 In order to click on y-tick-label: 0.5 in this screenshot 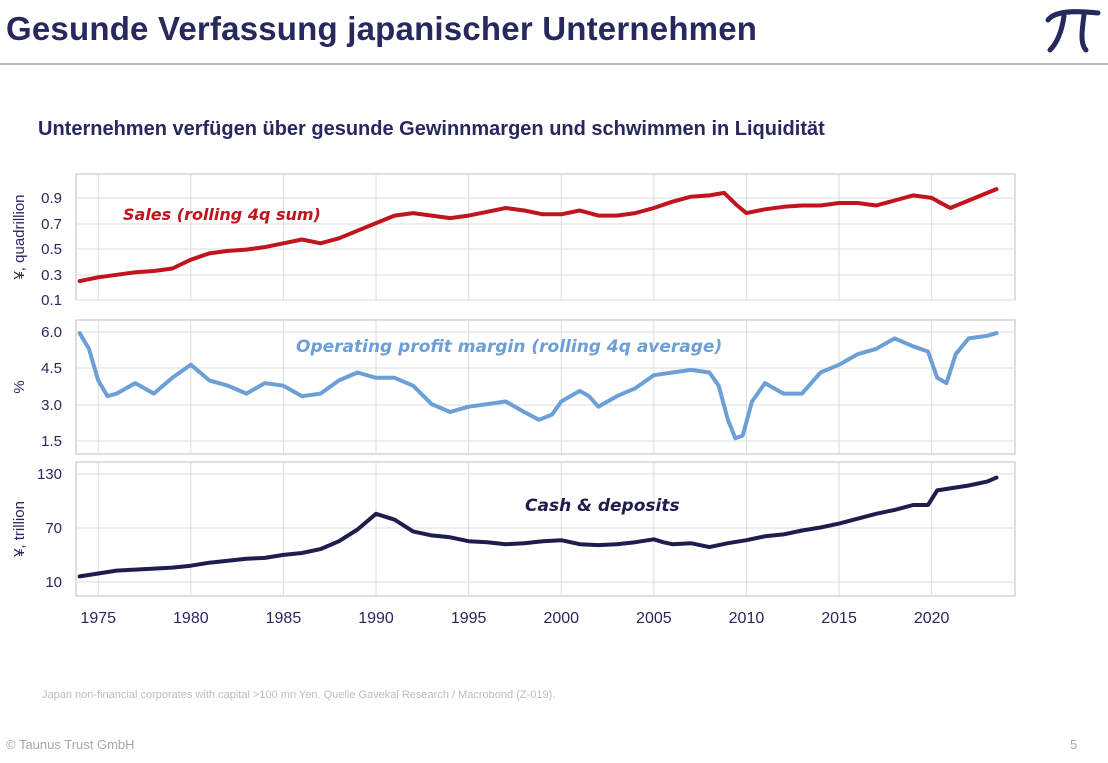, I will do `click(51, 249)`.